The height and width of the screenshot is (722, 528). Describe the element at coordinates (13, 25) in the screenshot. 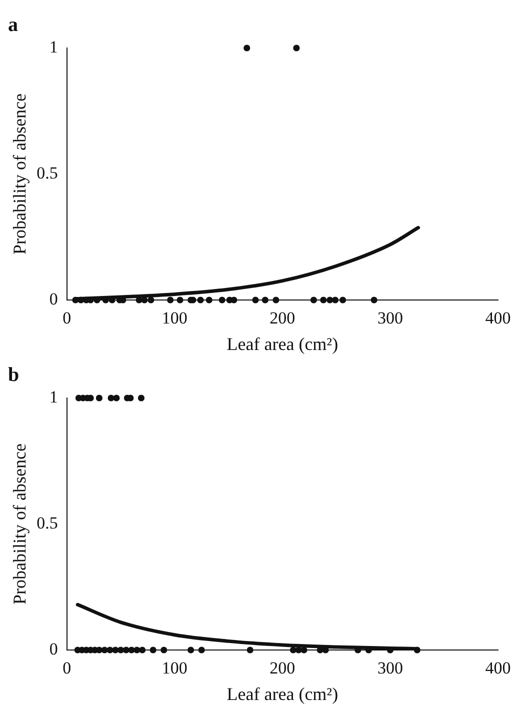

I see `chart-title: a` at that location.